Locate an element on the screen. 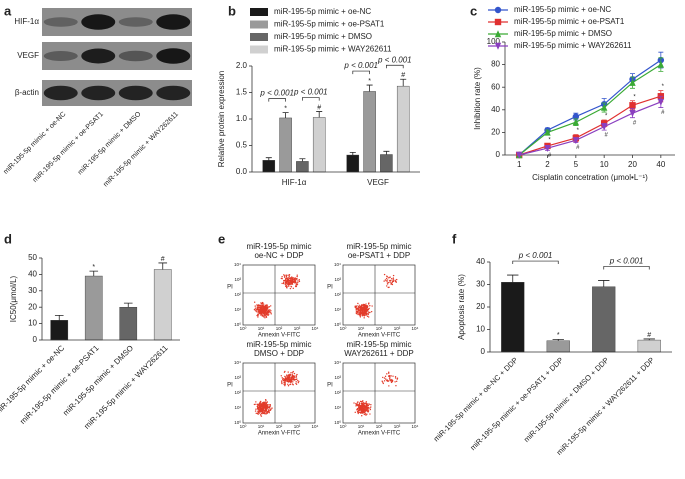  x-tick-label: 2 is located at coordinates (547, 164).